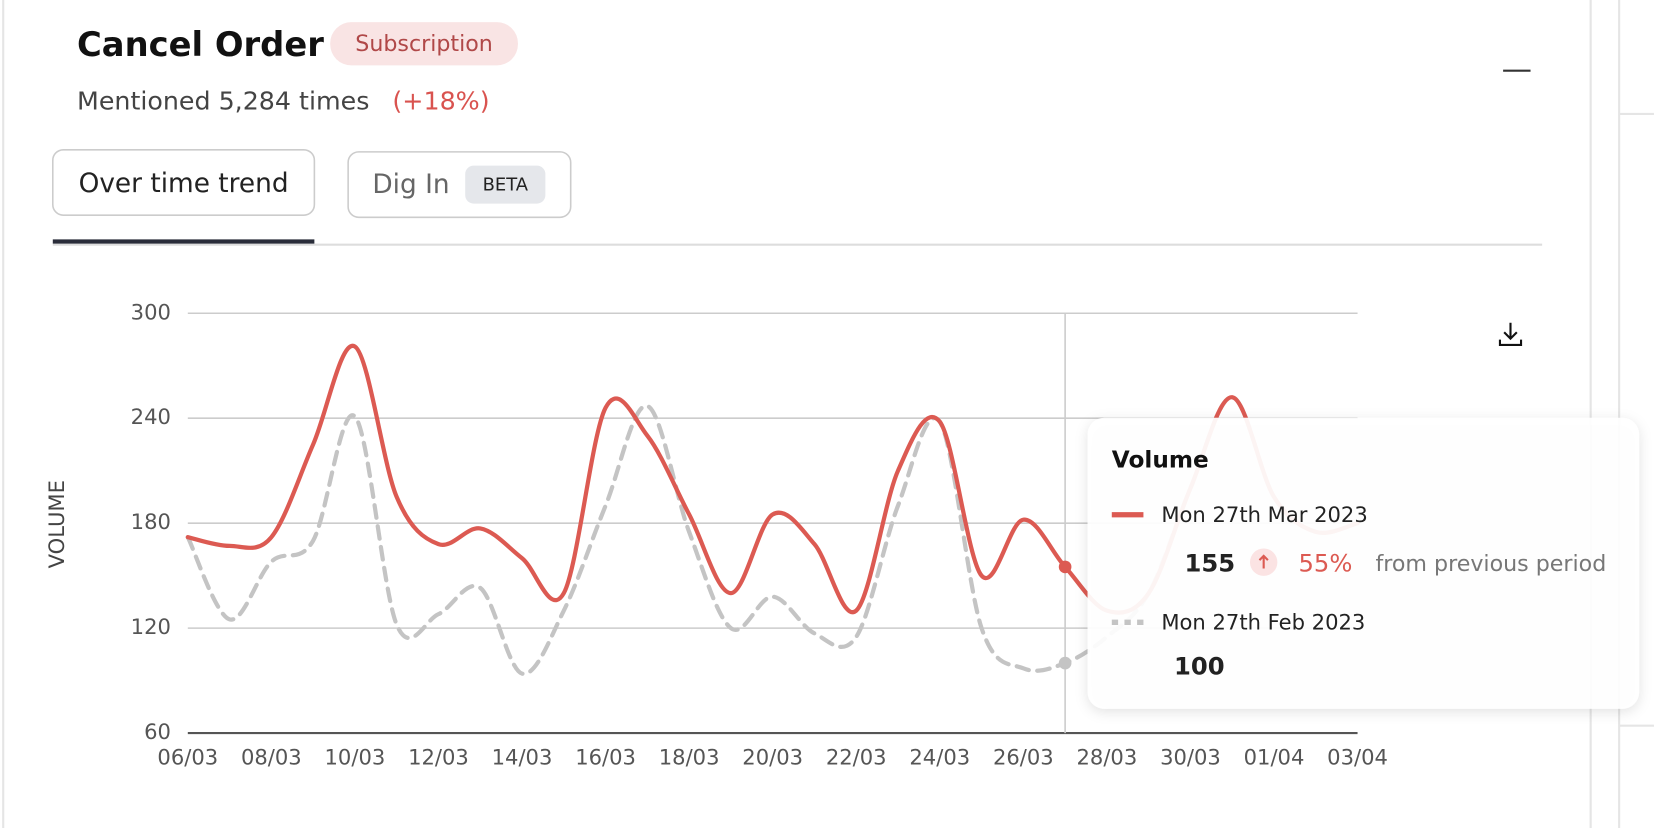 The image size is (1654, 832). I want to click on badge, so click(505, 184).